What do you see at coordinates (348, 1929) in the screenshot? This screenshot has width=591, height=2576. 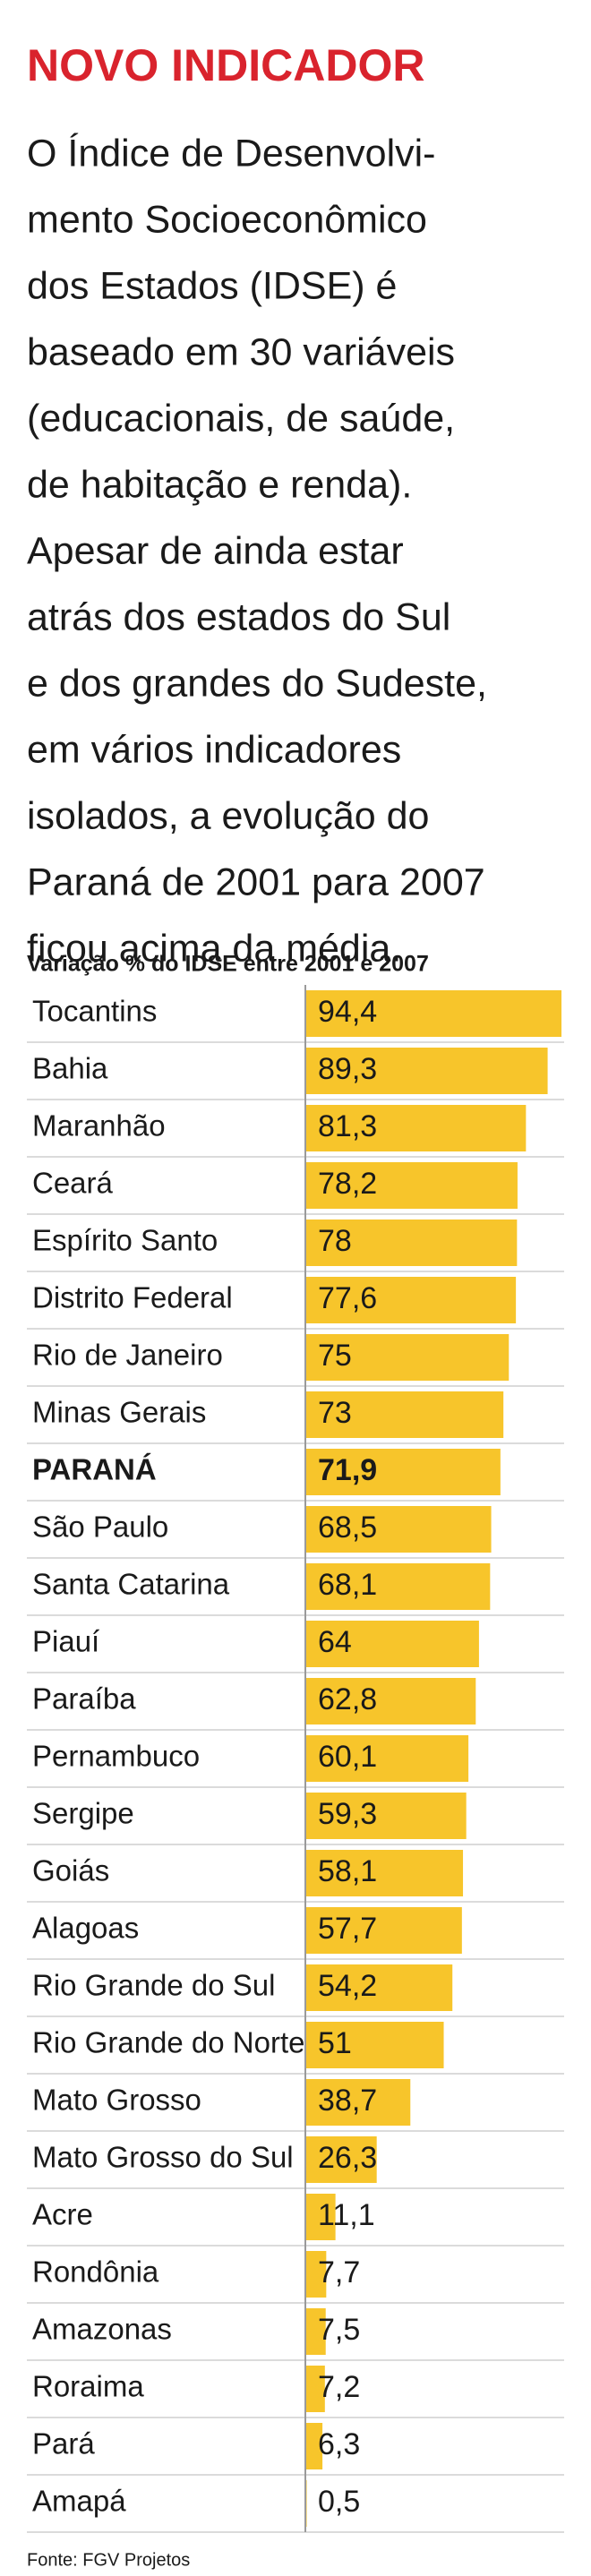 I see `value-label: 57,7` at bounding box center [348, 1929].